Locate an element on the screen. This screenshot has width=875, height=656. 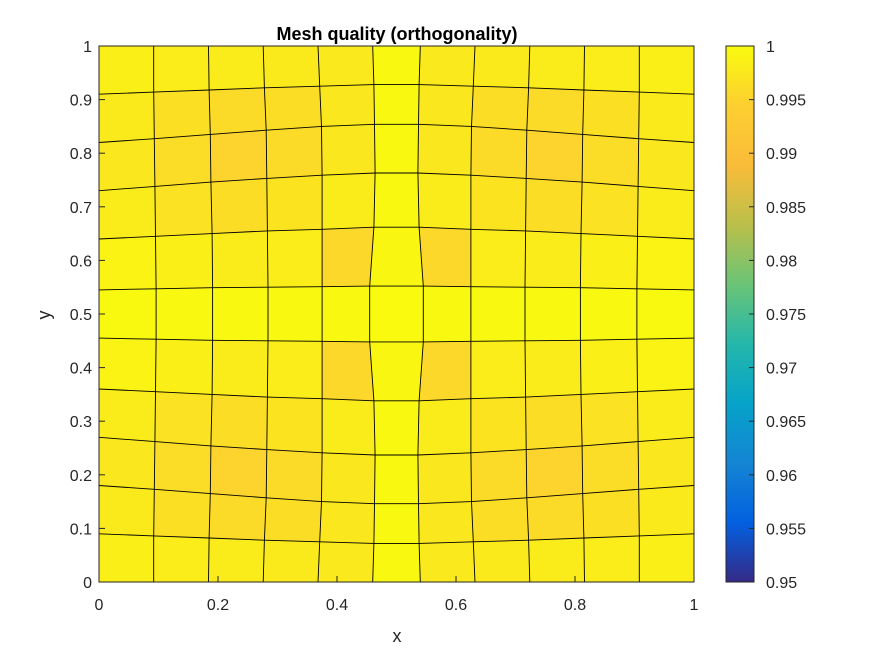
y-tick-label: 0.3 is located at coordinates (81, 422).